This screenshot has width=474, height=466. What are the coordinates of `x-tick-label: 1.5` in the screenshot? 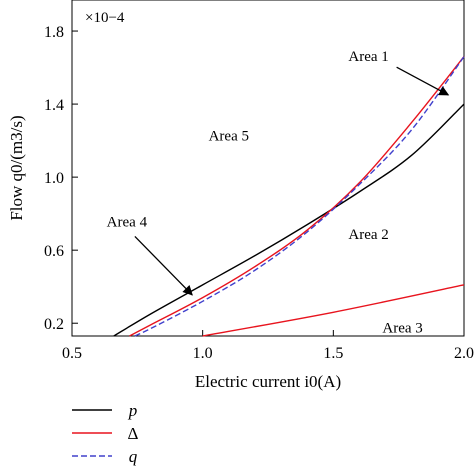 It's located at (333, 353).